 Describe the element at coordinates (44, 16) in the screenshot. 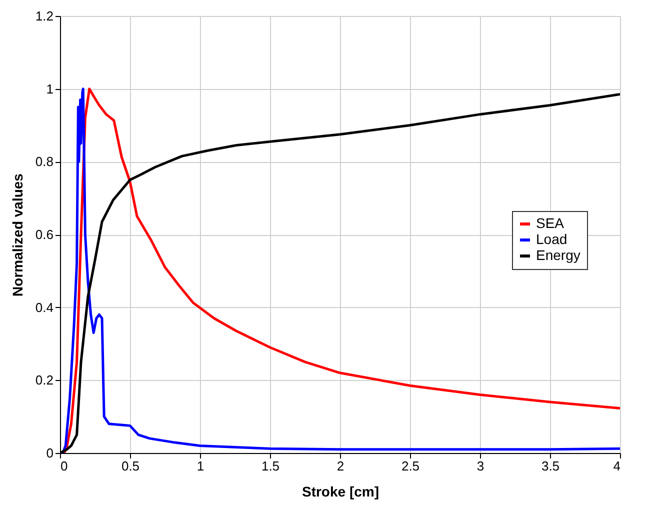

I see `y-tick-label: 1.2` at that location.